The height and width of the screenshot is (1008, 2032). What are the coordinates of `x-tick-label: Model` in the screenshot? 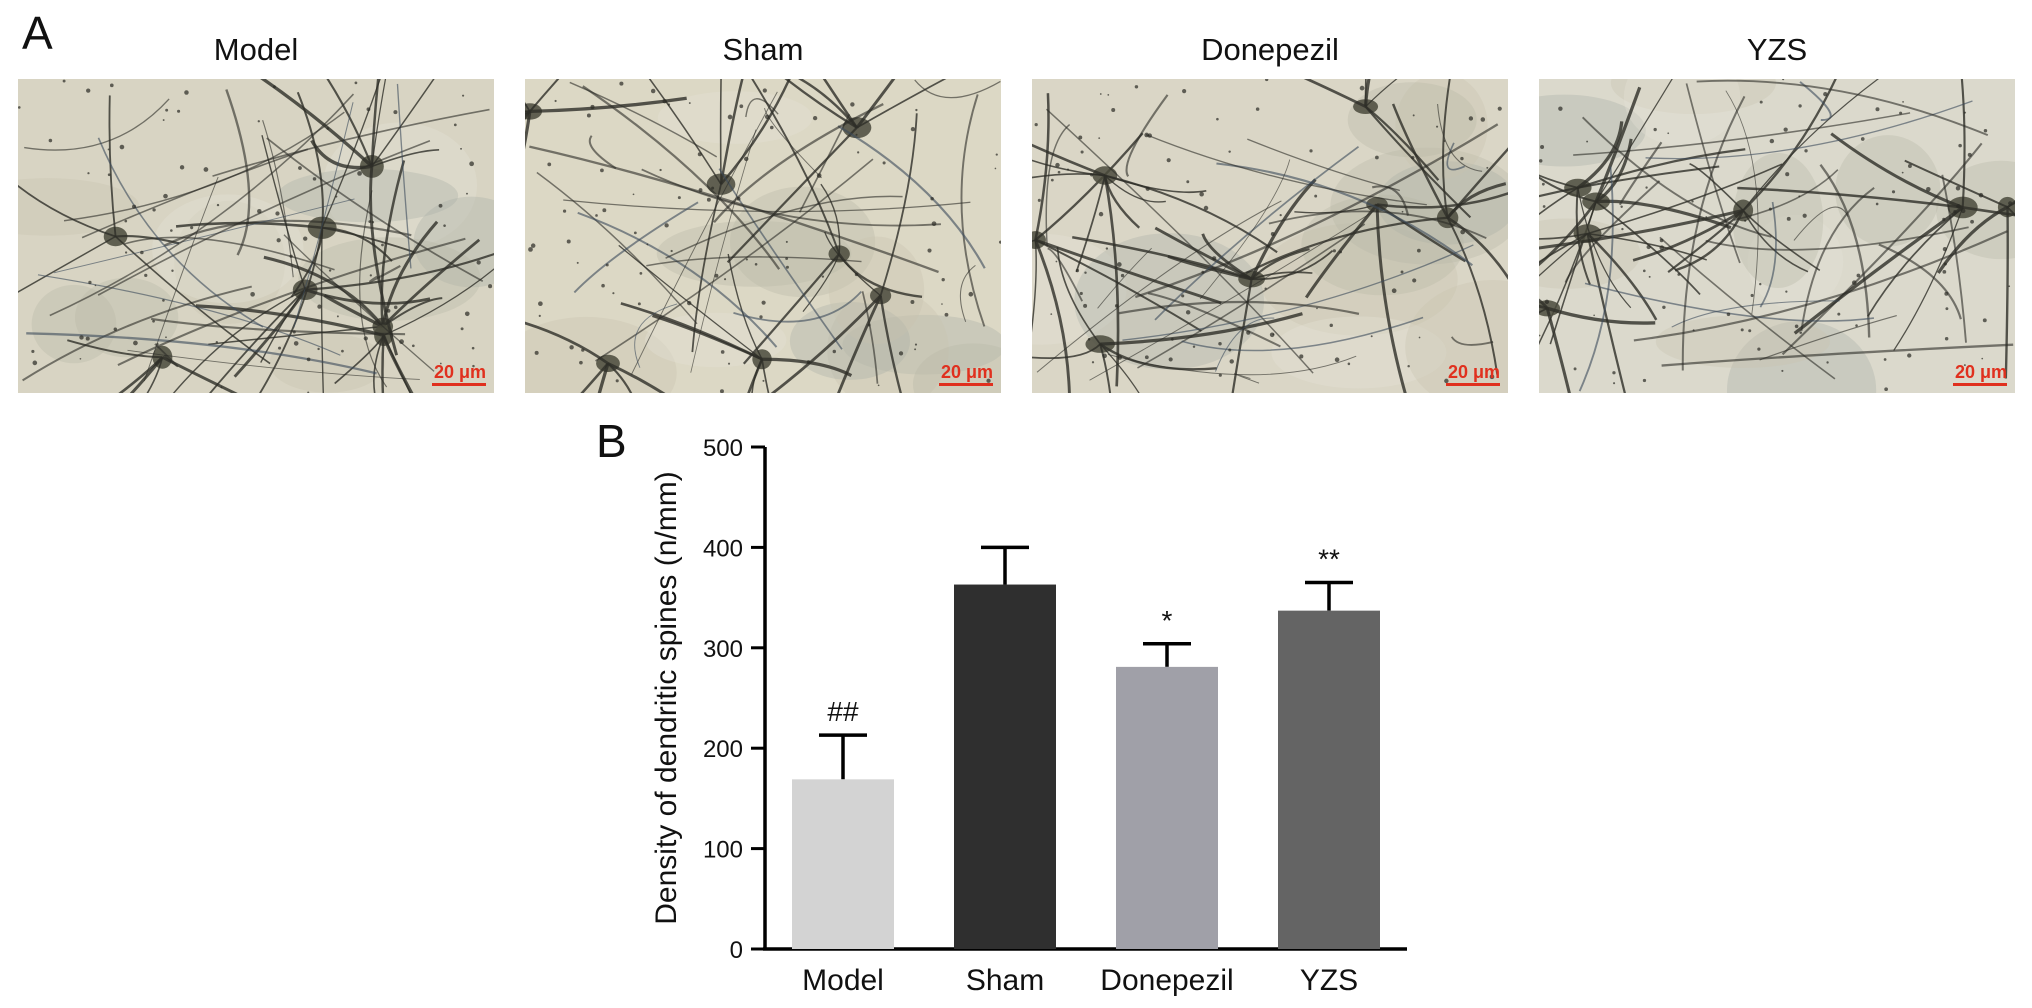 It's located at (843, 980).